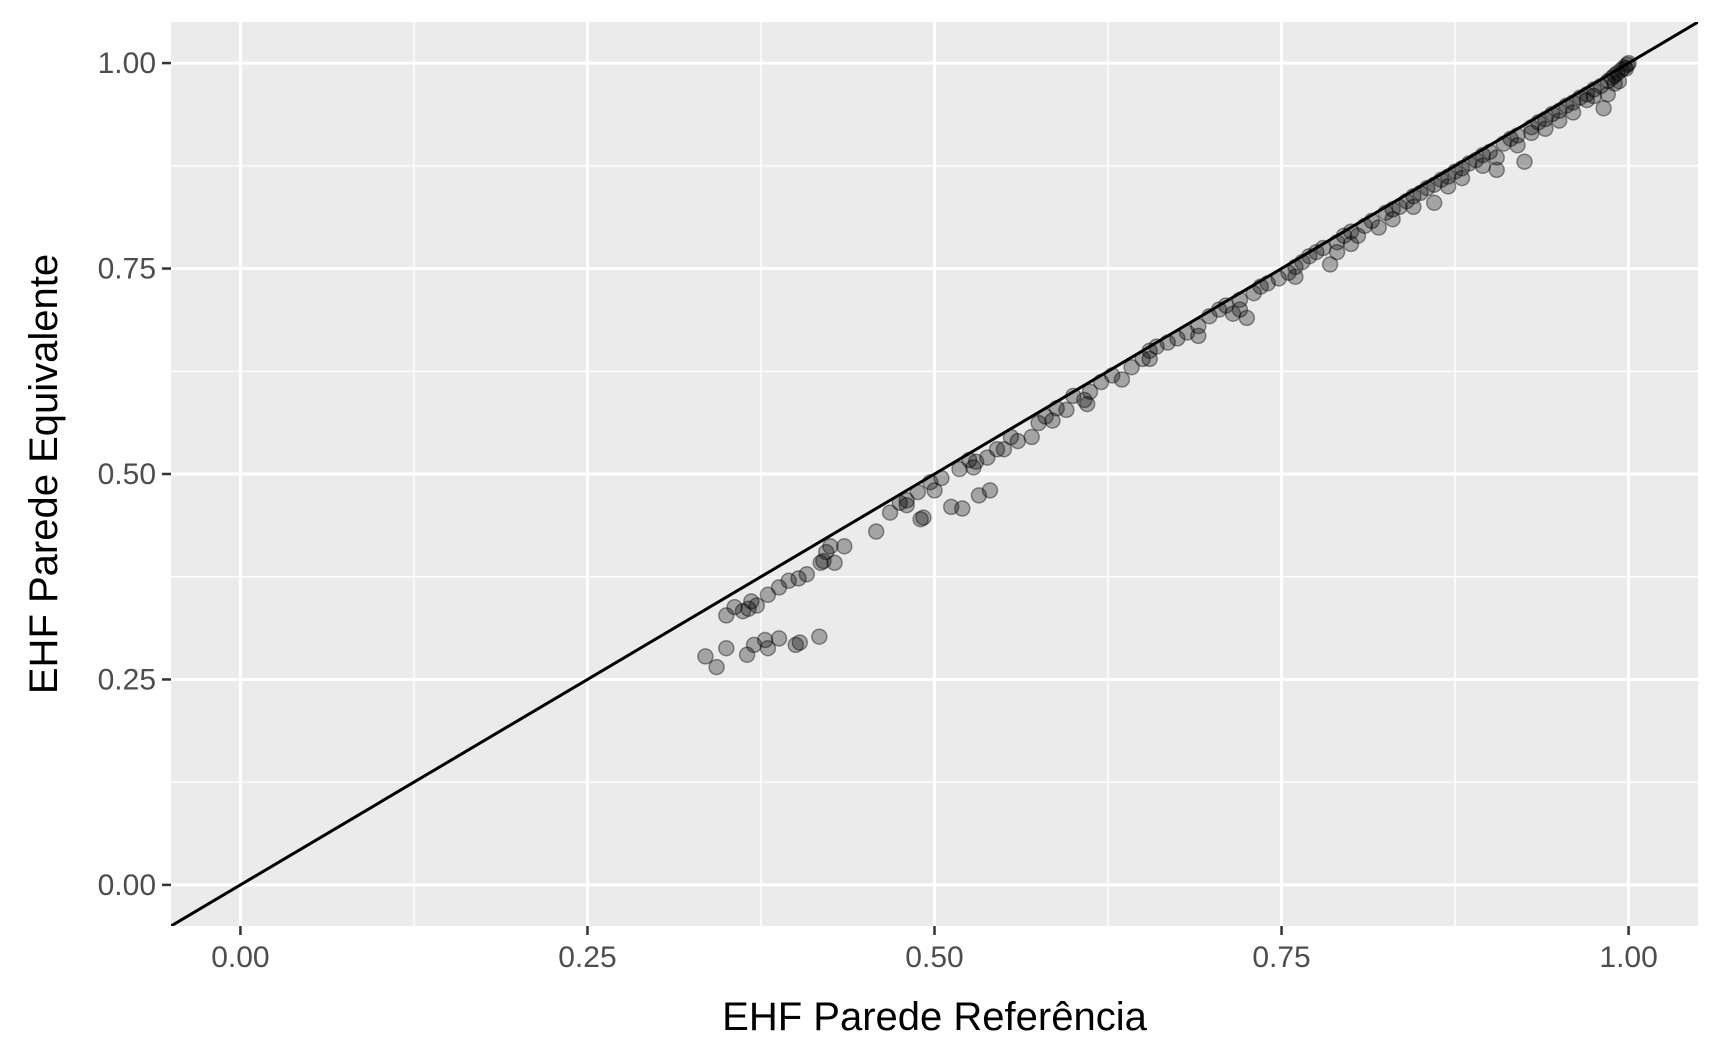 This screenshot has height=1062, width=1712. What do you see at coordinates (127, 679) in the screenshot?
I see `y-tick-label: 0.25` at bounding box center [127, 679].